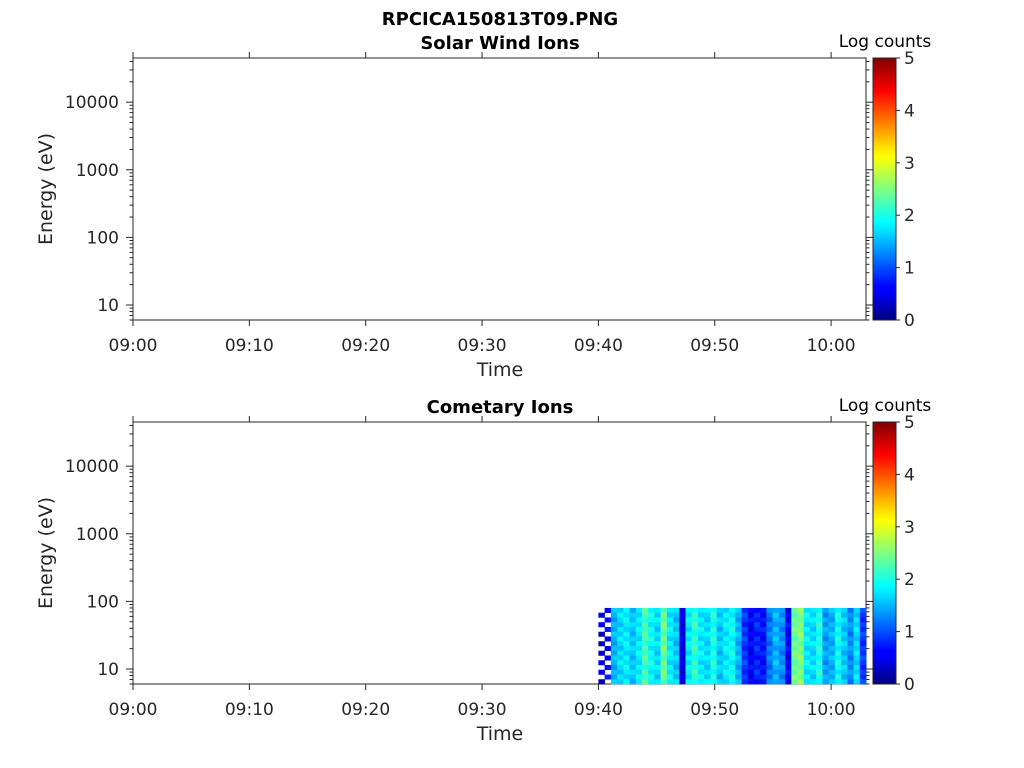 The image size is (1024, 768). I want to click on x-tick-label: 09:50, so click(714, 710).